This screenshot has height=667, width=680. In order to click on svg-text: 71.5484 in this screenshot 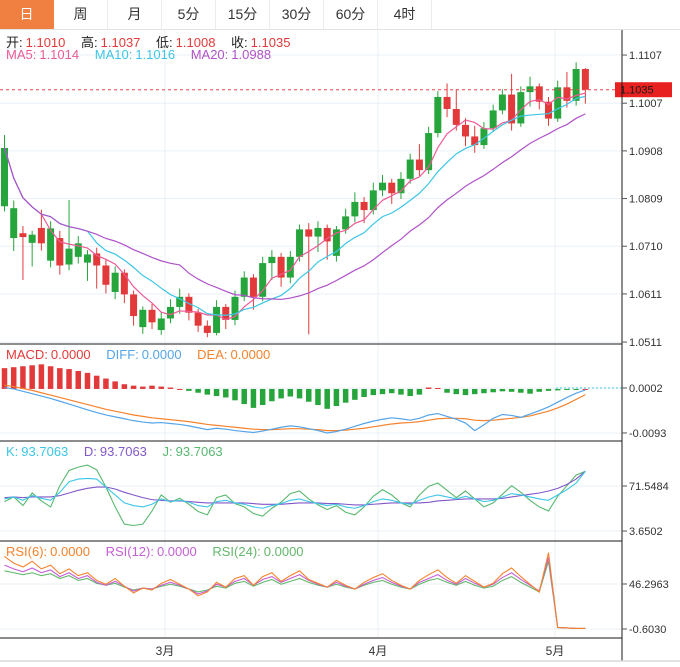, I will do `click(649, 487)`.